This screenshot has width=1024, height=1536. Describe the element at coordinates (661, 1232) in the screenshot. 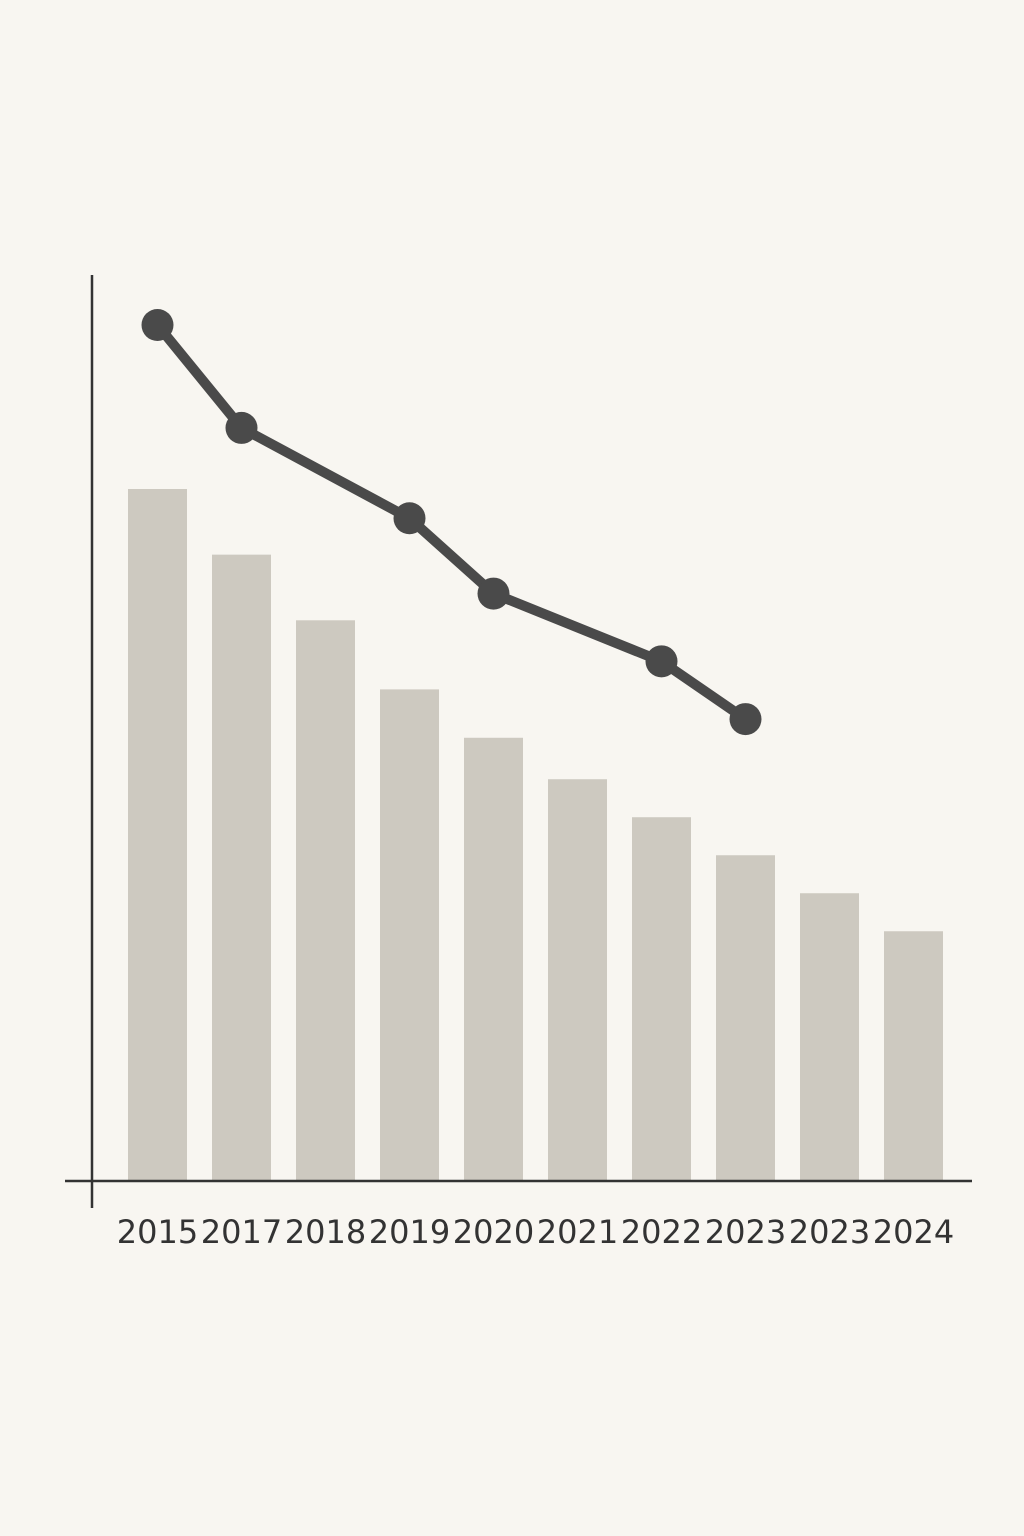

I see `x-tick-label: 2022` at that location.